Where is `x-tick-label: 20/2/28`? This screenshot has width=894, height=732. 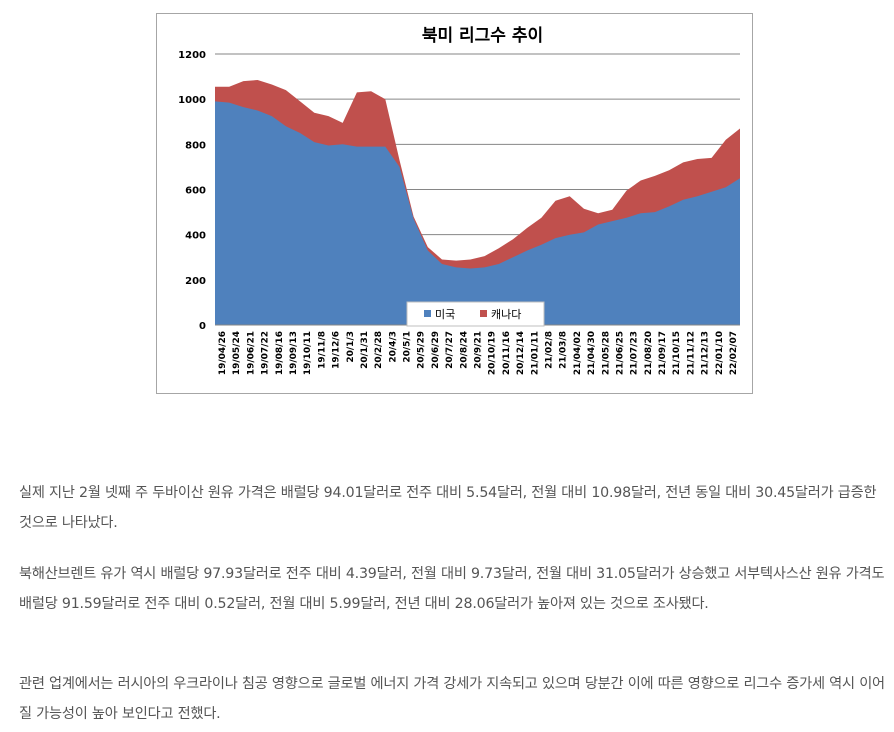
x-tick-label: 20/2/28 is located at coordinates (379, 350).